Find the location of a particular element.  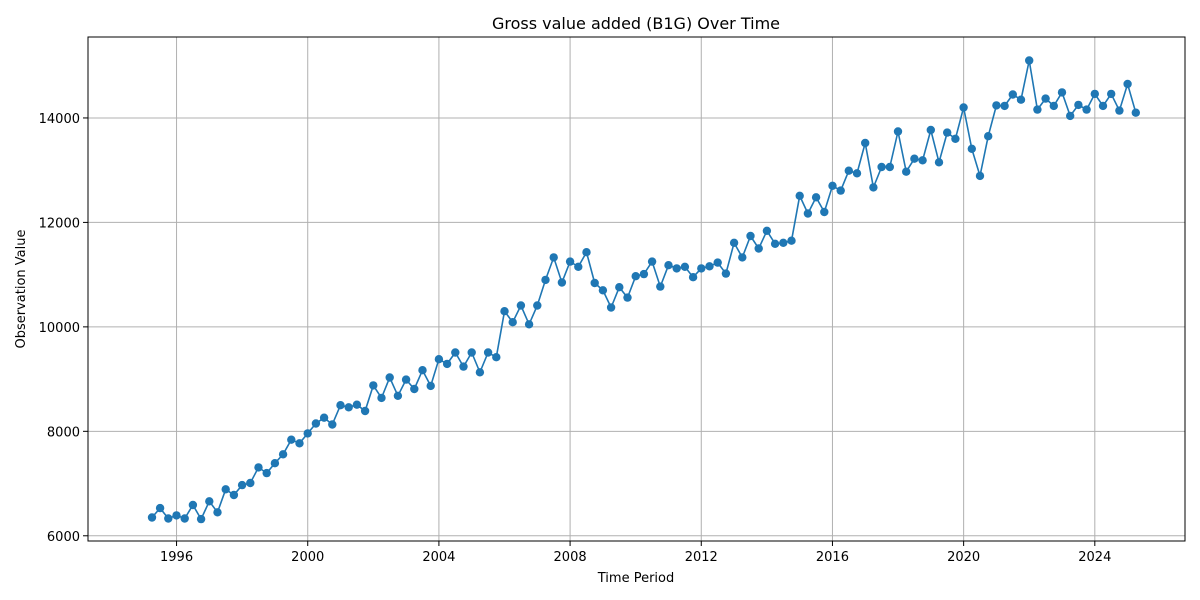

y-tick-label: 10000 is located at coordinates (59, 328).